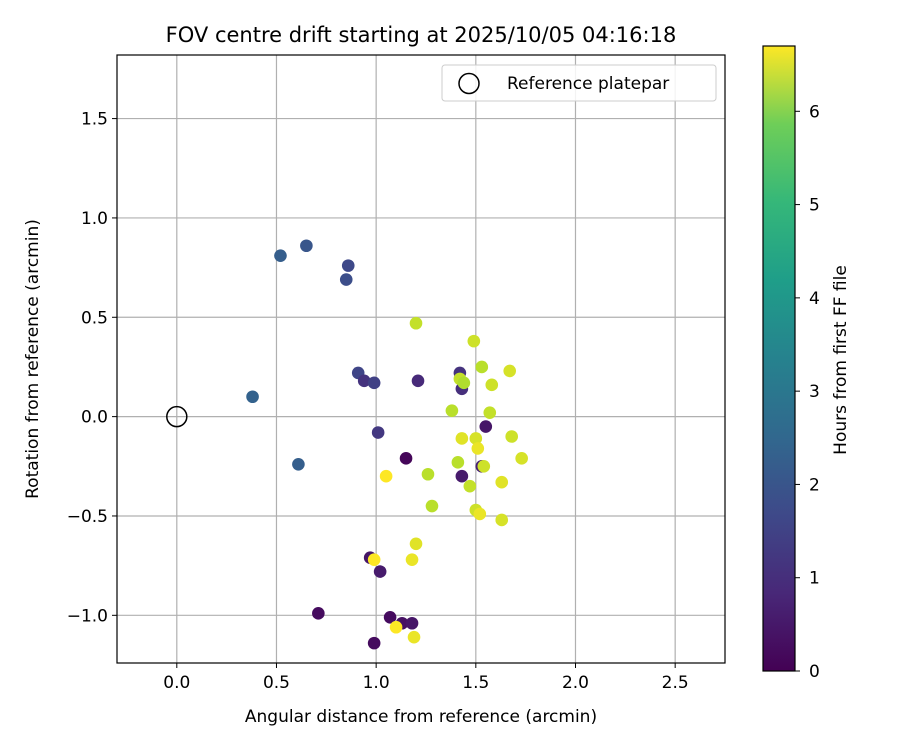 This screenshot has height=750, width=900. What do you see at coordinates (814, 206) in the screenshot?
I see `colorbar-tick-label: 5` at bounding box center [814, 206].